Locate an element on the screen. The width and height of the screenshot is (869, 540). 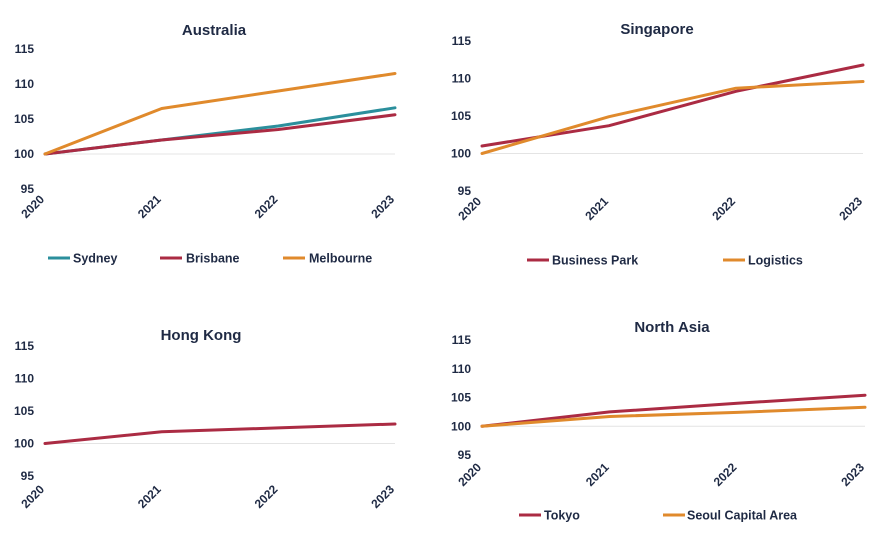
legend-label: Logistics is located at coordinates (775, 261).